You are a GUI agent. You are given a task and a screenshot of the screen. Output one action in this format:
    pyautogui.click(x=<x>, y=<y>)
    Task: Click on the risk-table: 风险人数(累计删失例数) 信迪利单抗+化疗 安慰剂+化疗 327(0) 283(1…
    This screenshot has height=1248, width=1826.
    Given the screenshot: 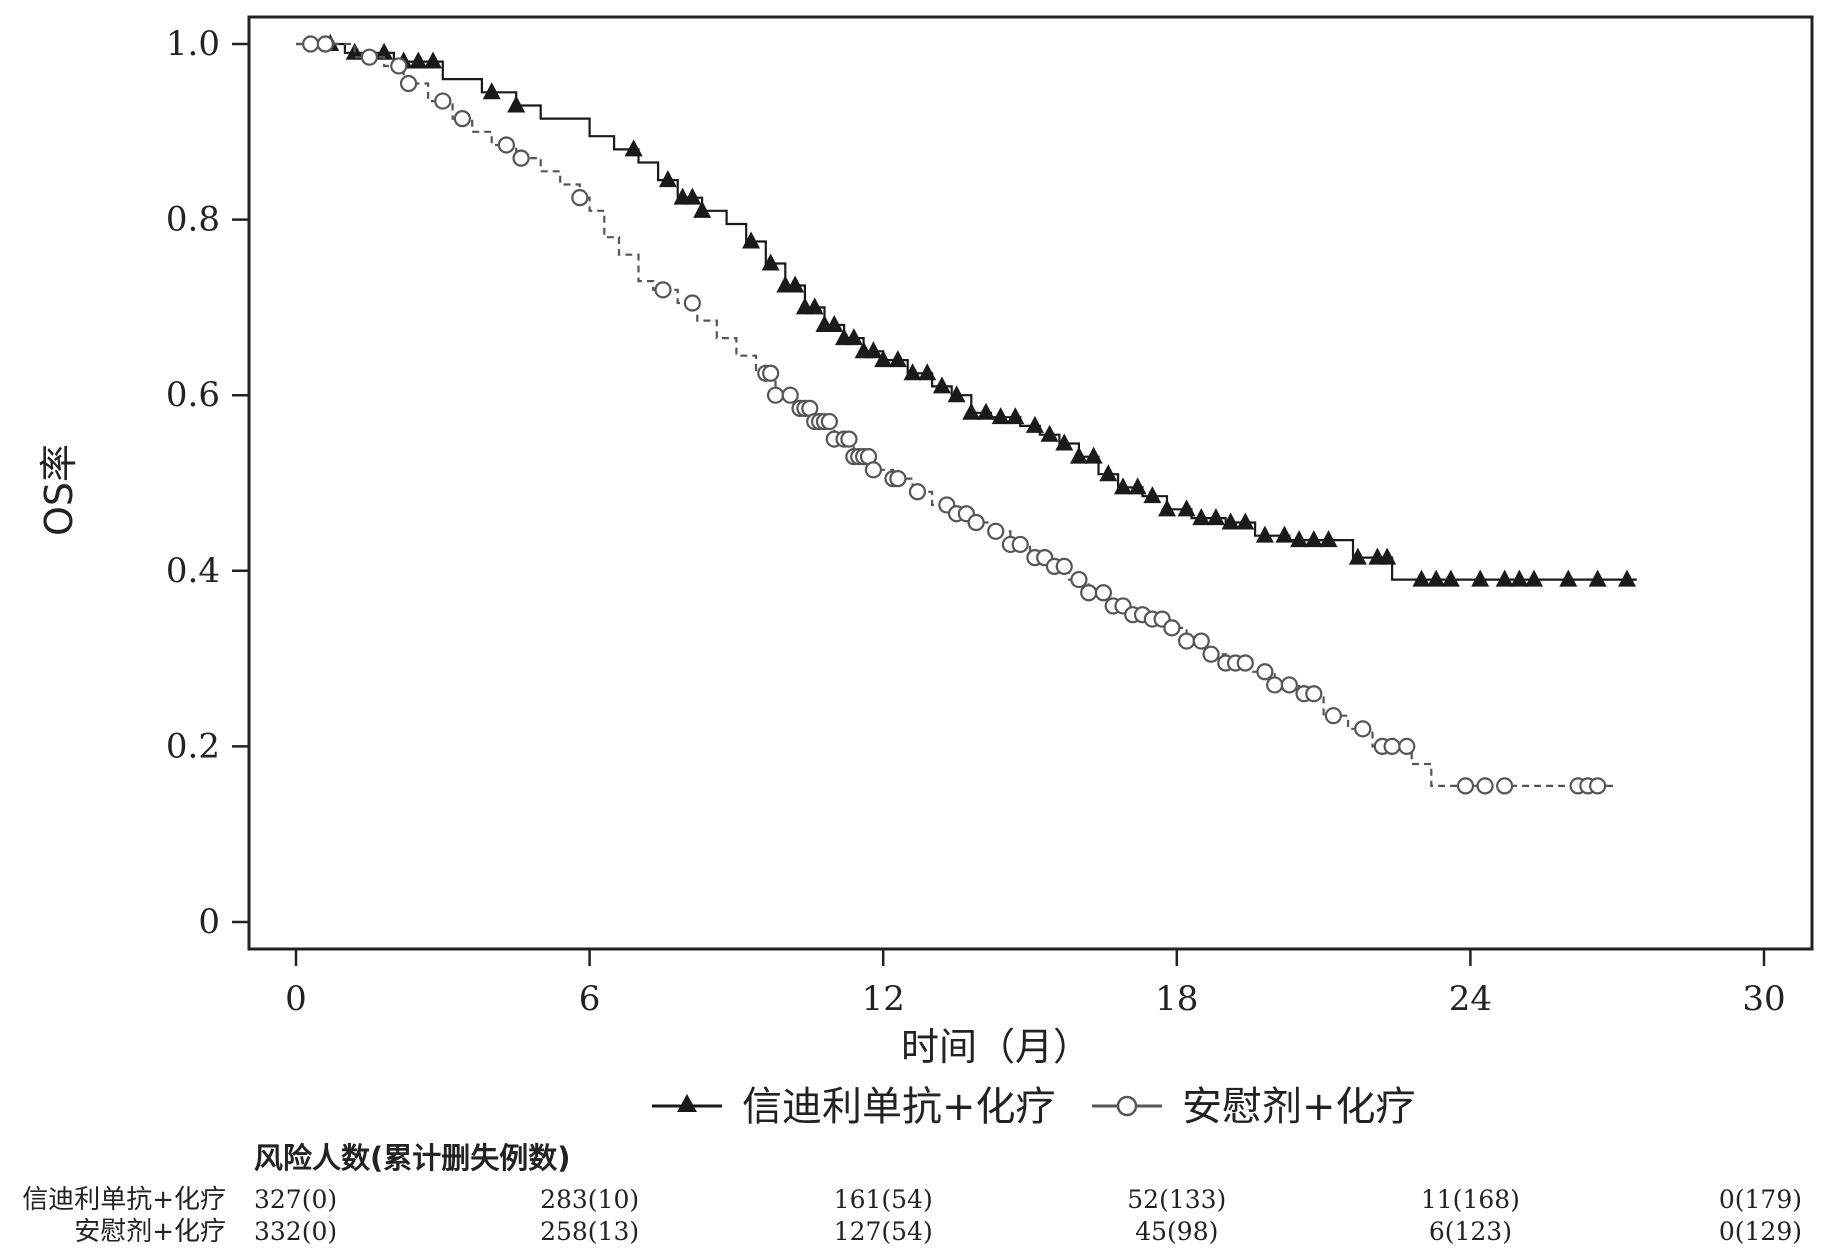 What is the action you would take?
    pyautogui.click(x=912, y=1194)
    